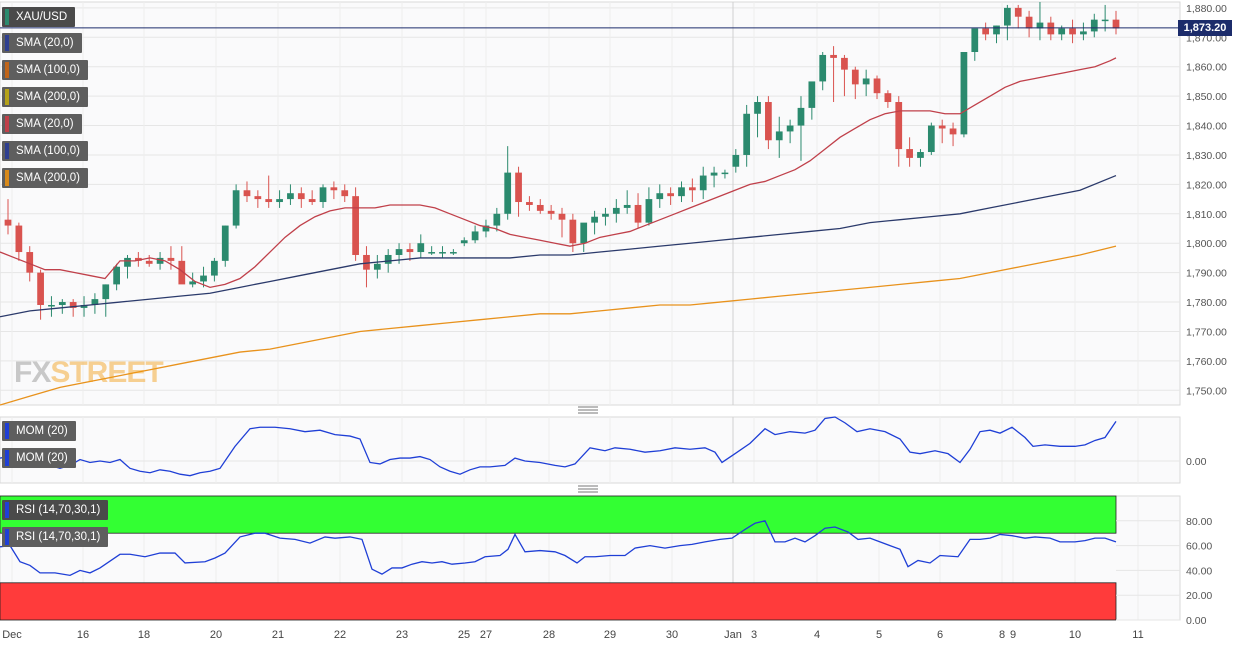 The width and height of the screenshot is (1248, 647). Describe the element at coordinates (558, 601) in the screenshot. I see `rsi-oversold-zone` at that location.